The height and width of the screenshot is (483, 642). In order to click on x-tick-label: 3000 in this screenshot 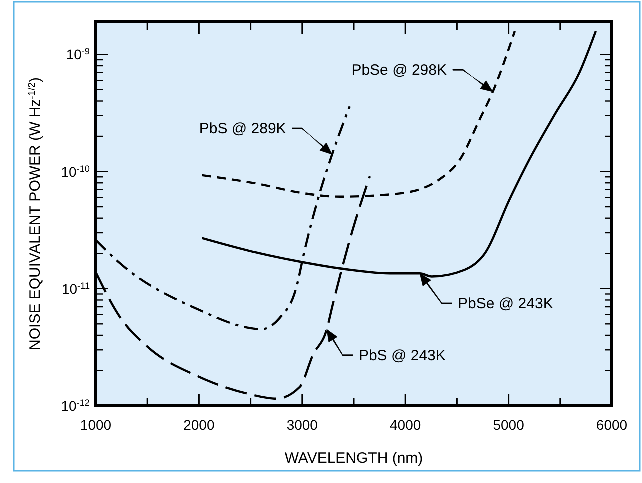, I will do `click(302, 425)`.